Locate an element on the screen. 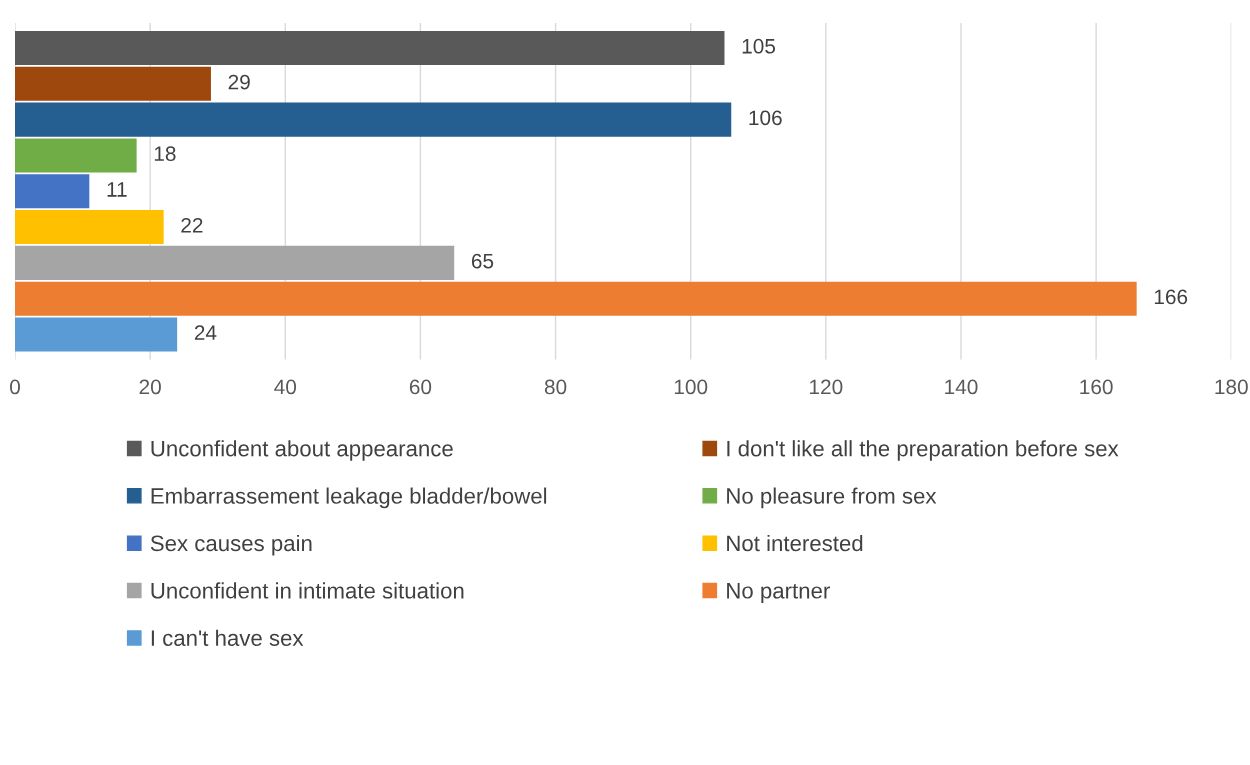  legend-label: No partner is located at coordinates (778, 593).